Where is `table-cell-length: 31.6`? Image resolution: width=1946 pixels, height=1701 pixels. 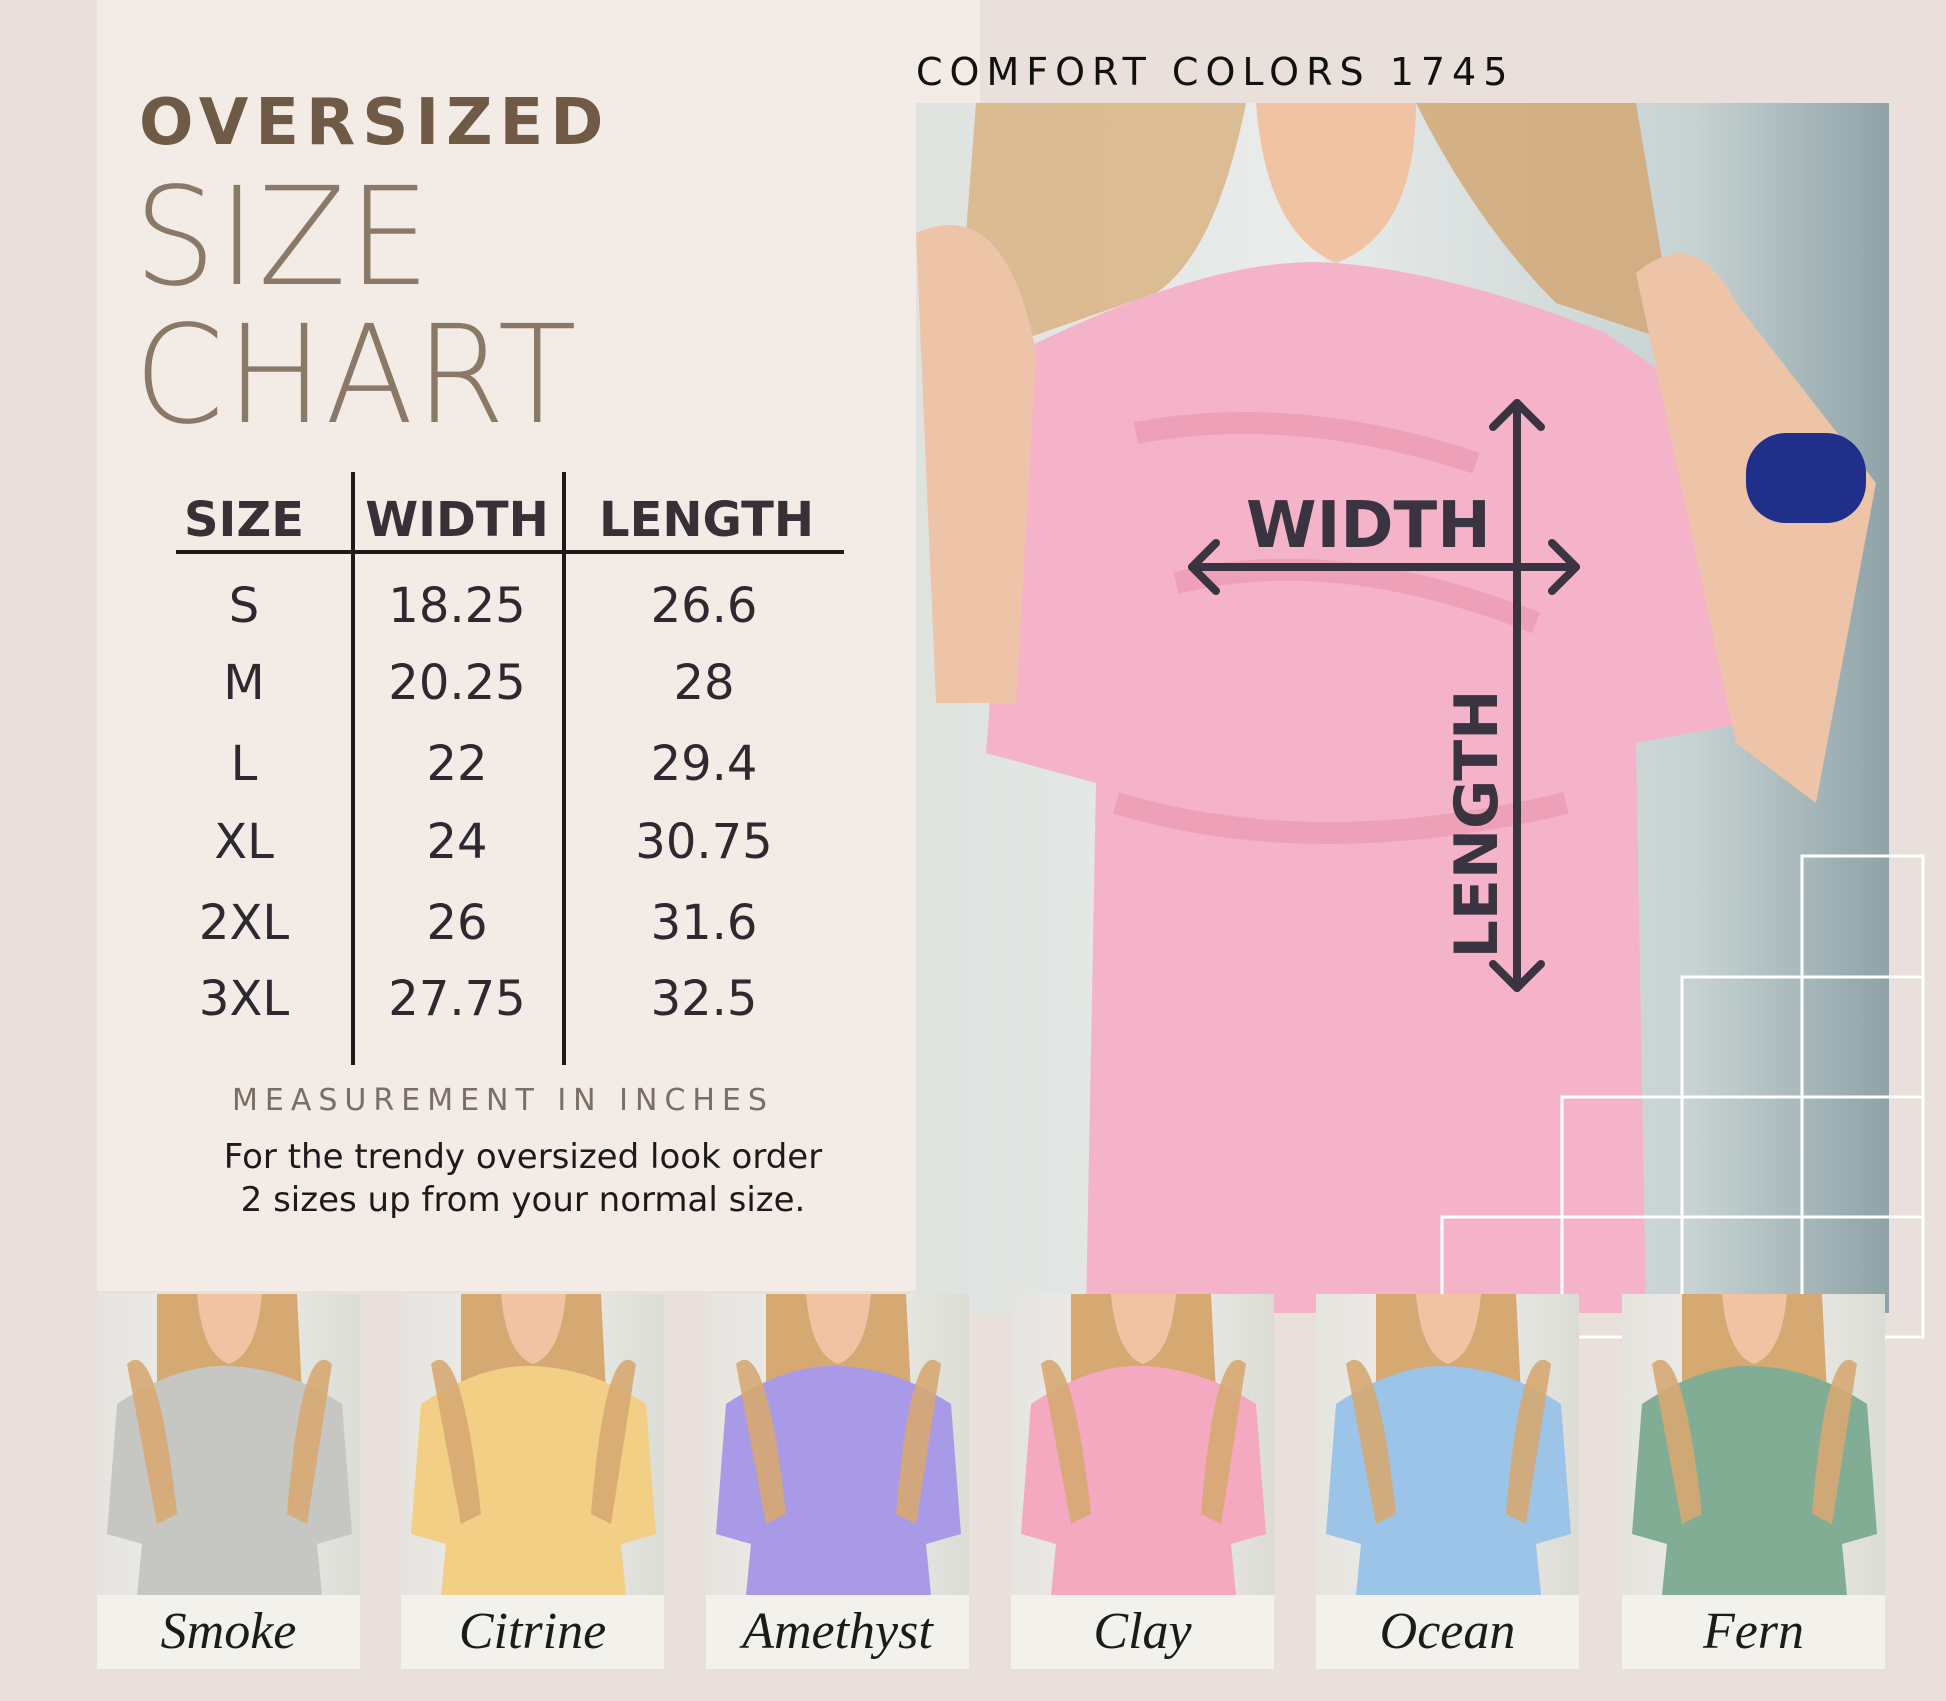 table-cell-length: 31.6 is located at coordinates (704, 923).